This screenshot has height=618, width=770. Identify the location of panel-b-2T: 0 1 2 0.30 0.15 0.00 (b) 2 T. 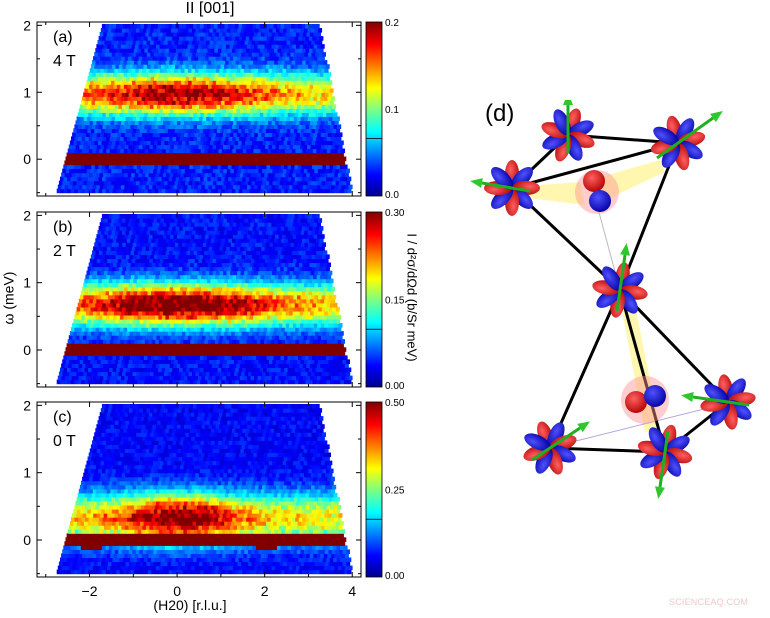
(214, 299).